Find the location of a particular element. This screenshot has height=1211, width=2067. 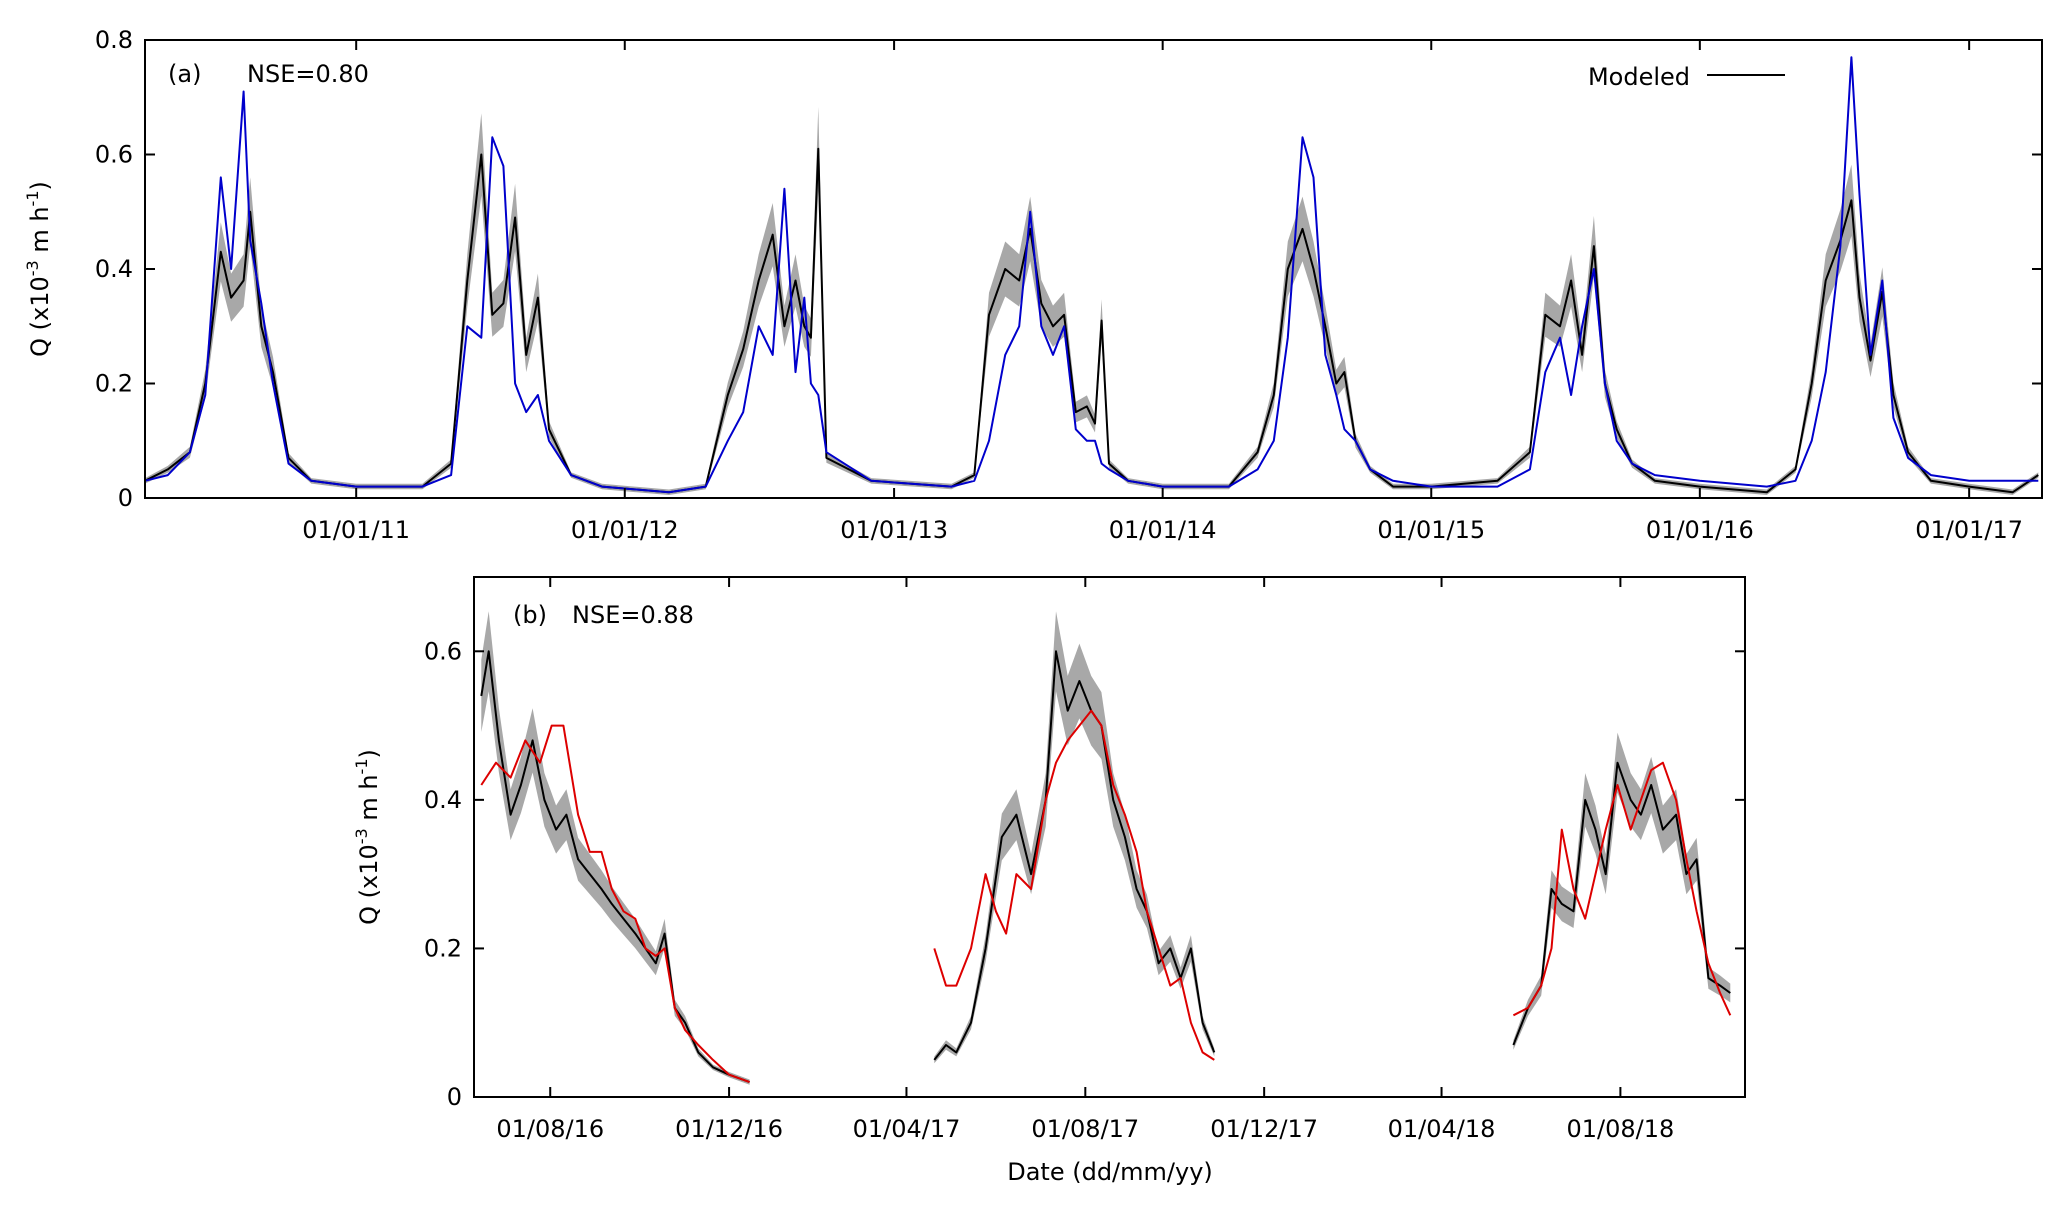

legend-modeled-label: Modeled is located at coordinates (1639, 77).